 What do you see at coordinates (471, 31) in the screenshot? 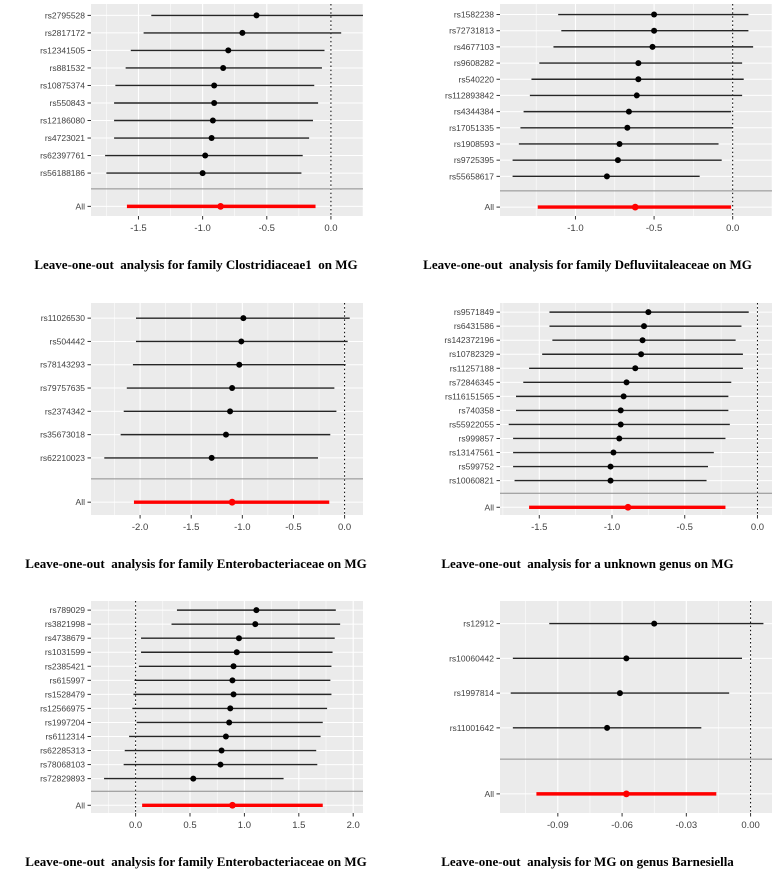
I see `snp-label: rs72731813` at bounding box center [471, 31].